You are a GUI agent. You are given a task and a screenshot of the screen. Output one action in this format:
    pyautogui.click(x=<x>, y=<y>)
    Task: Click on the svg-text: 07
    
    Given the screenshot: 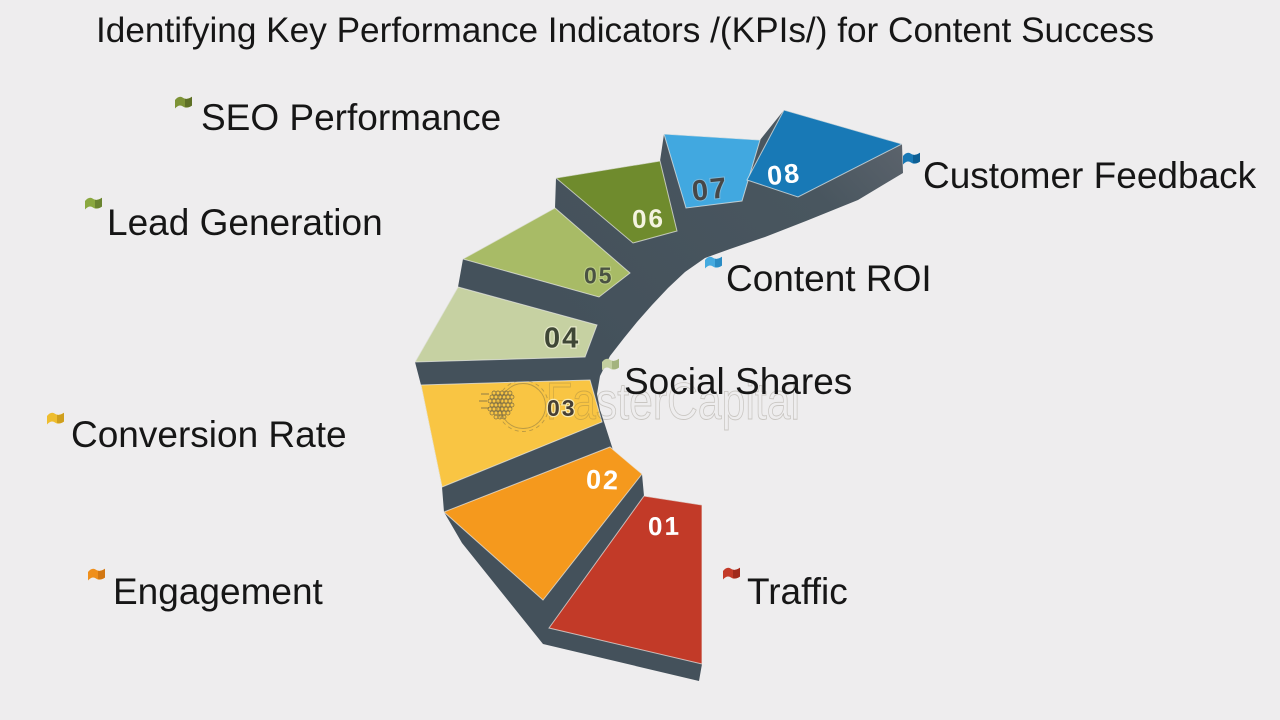 What is the action you would take?
    pyautogui.click(x=709, y=190)
    